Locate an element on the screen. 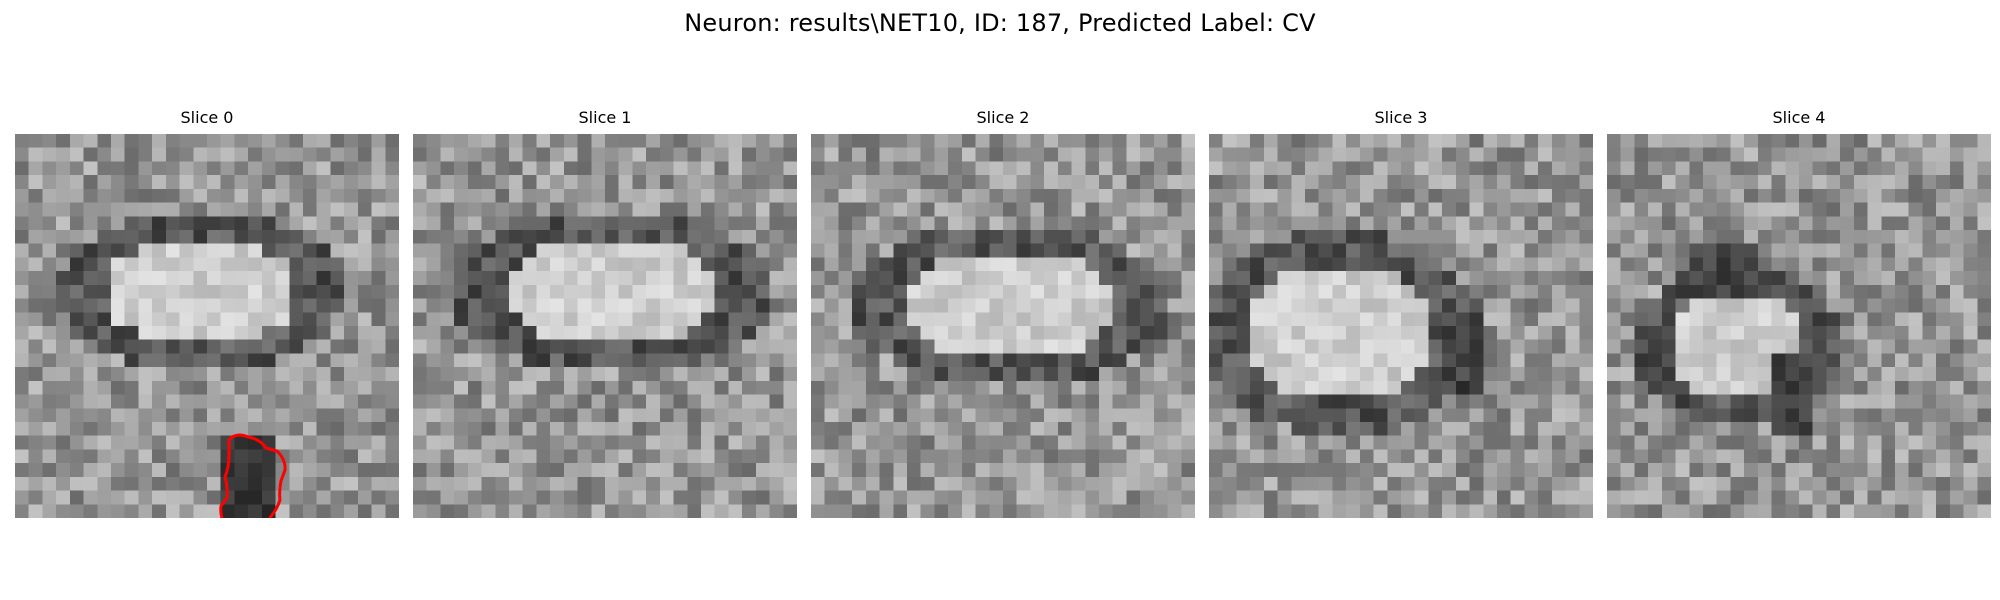 The image size is (2000, 600). slice-panel-0: Slice 0 is located at coordinates (207, 314).